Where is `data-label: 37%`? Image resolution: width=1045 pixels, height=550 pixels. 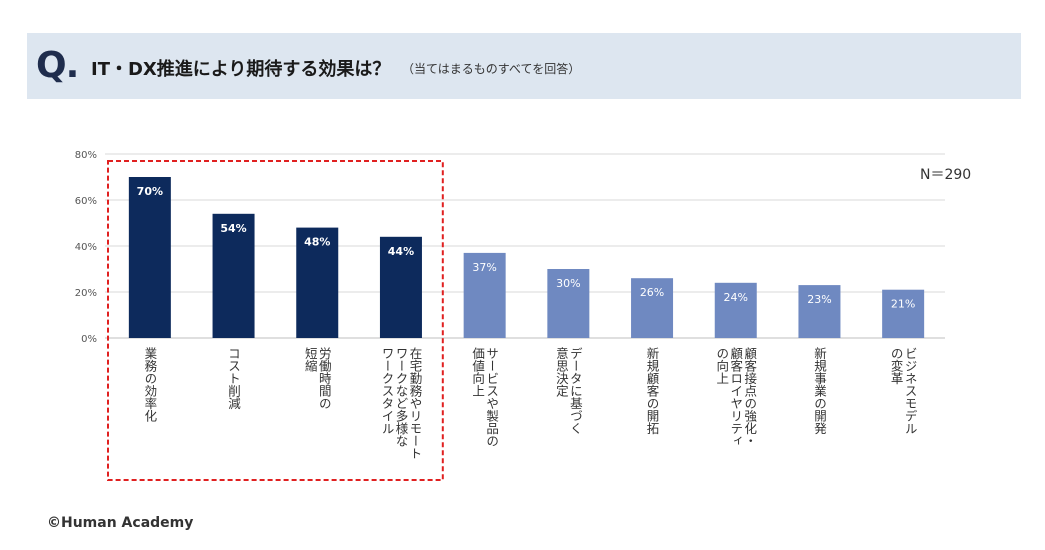
data-label: 37% is located at coordinates (484, 267).